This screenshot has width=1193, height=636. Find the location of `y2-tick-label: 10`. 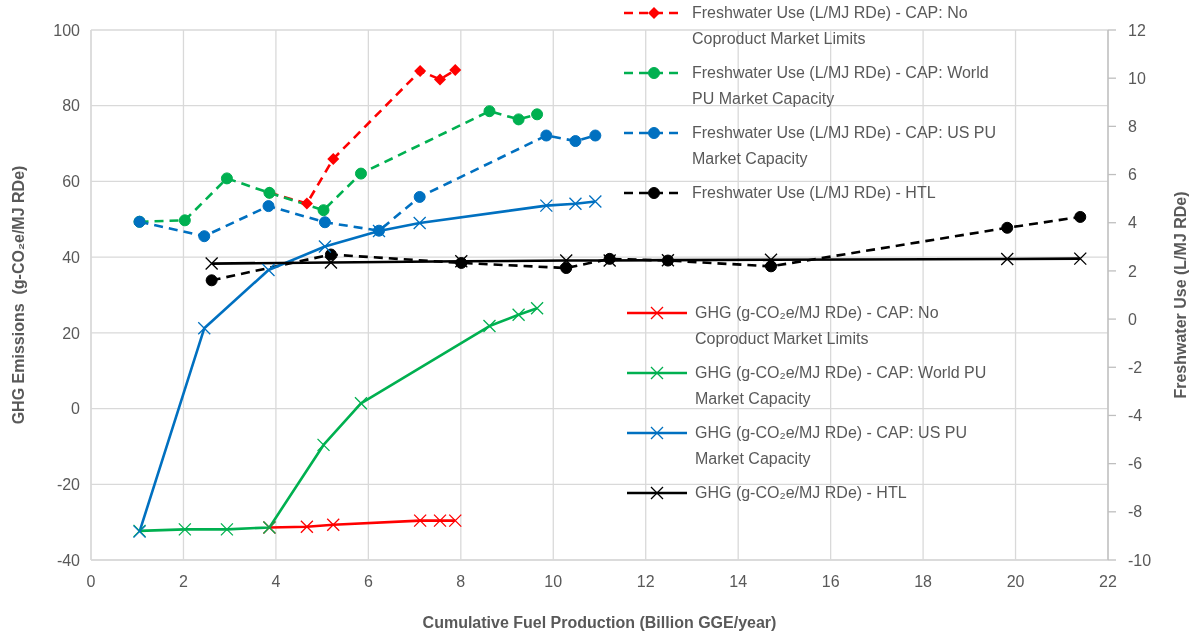

y2-tick-label: 10 is located at coordinates (1137, 78).